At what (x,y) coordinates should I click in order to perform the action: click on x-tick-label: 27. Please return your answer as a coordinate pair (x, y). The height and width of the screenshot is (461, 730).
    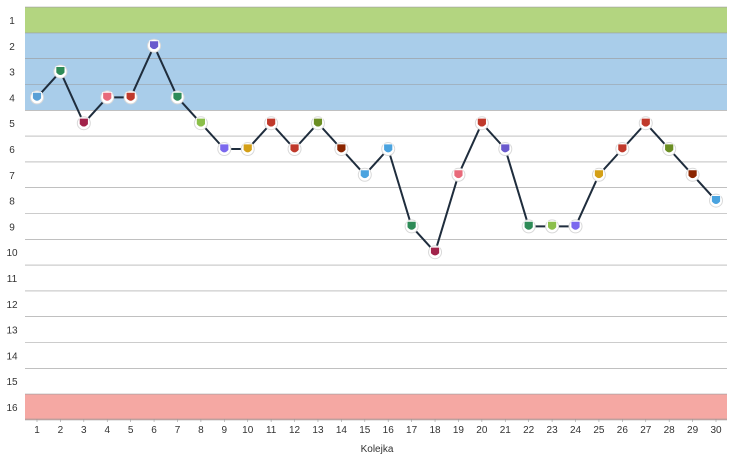
    Looking at the image, I should click on (646, 430).